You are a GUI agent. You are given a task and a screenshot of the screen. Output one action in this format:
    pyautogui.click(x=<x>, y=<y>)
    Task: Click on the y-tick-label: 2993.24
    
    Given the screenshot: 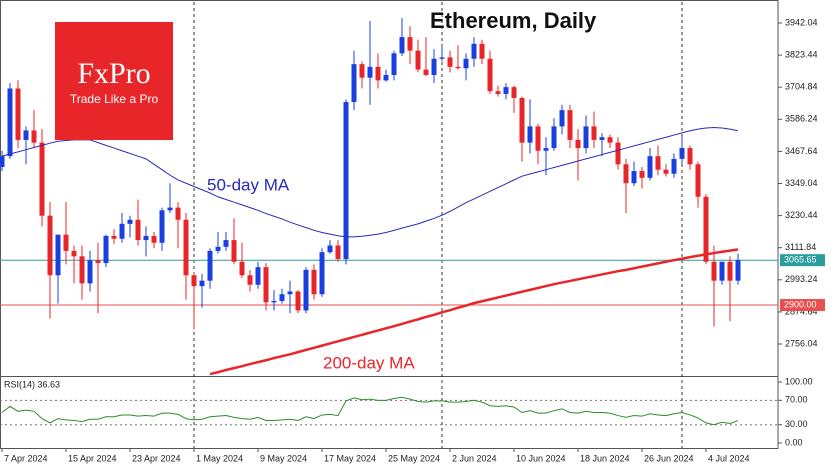 What is the action you would take?
    pyautogui.click(x=801, y=279)
    